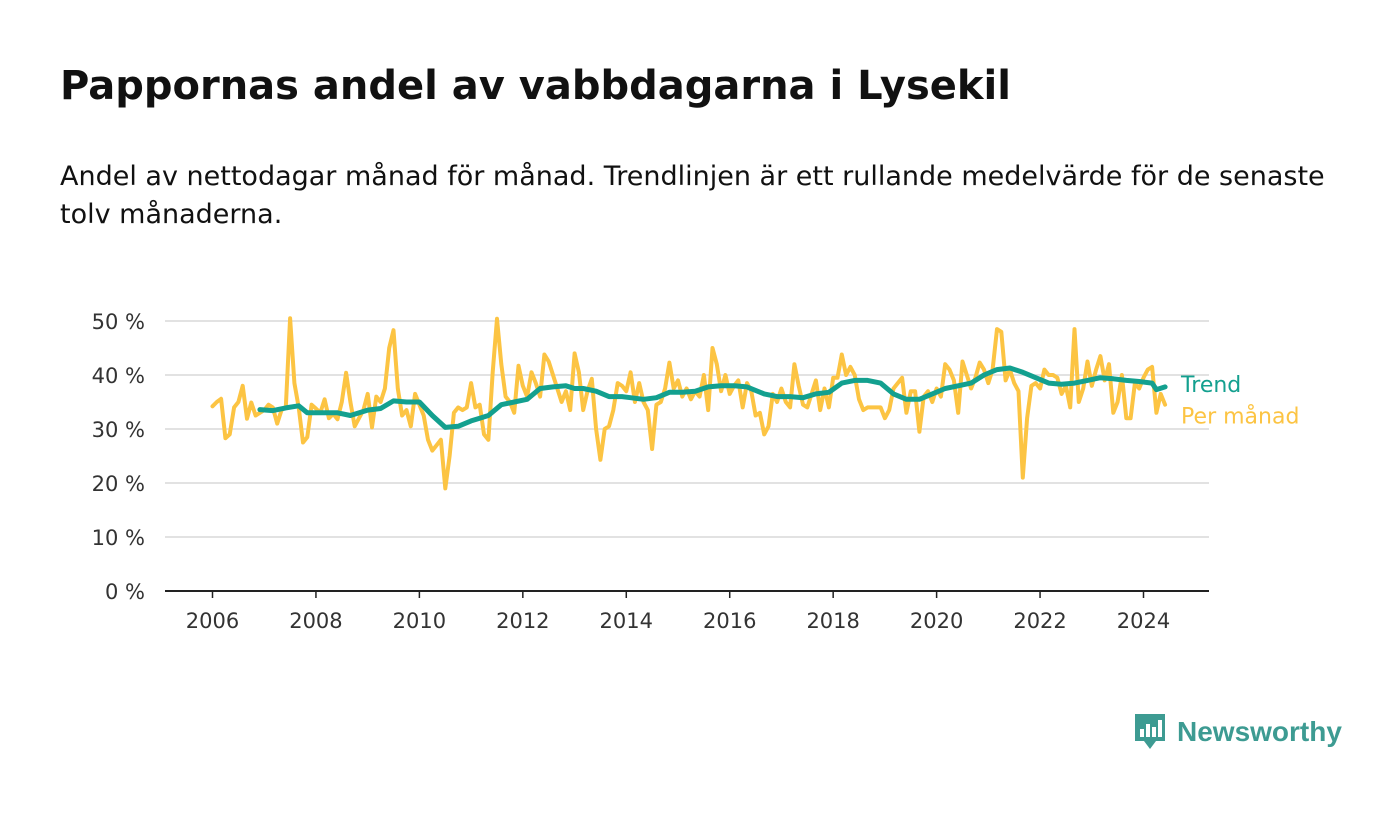 This screenshot has height=813, width=1400. I want to click on brand-logo: Newsworthy, so click(1237, 732).